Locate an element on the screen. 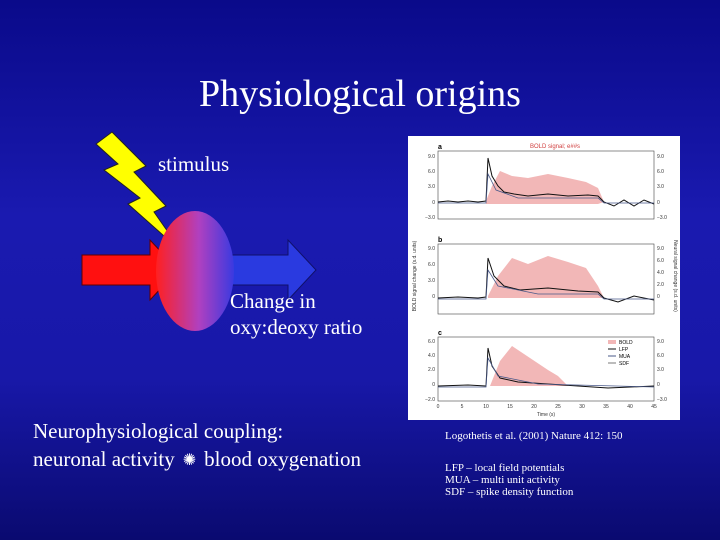 The height and width of the screenshot is (540, 720). left-tick-c4: −2.0 is located at coordinates (430, 400).